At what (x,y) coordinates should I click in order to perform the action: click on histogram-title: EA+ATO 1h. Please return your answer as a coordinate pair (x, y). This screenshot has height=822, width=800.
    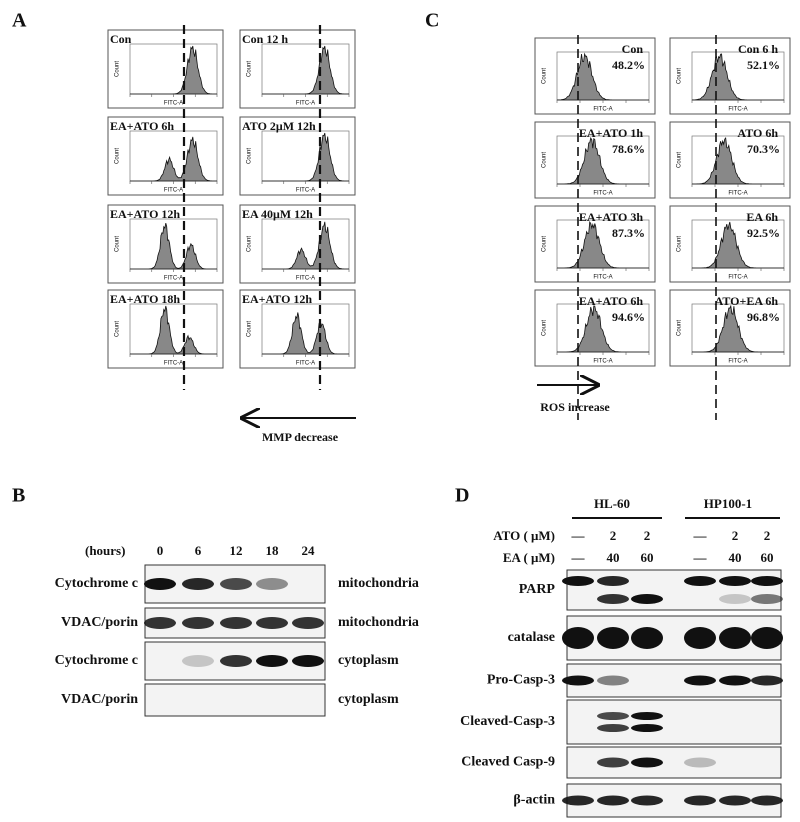
    Looking at the image, I should click on (611, 133).